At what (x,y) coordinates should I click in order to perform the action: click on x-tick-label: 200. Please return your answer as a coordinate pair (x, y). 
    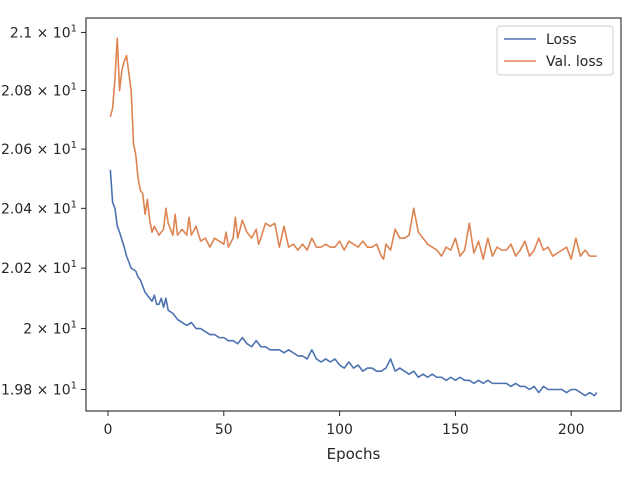
    Looking at the image, I should click on (571, 430).